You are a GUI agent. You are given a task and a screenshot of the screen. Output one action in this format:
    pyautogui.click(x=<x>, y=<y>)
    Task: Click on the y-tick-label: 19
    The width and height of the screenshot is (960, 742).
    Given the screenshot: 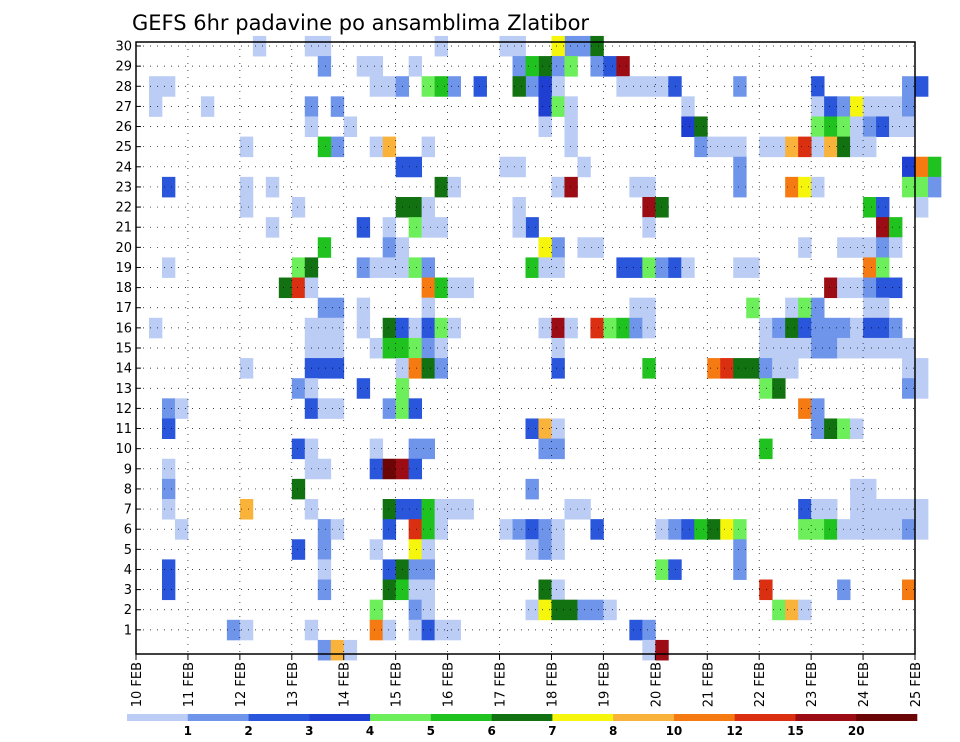 What is the action you would take?
    pyautogui.click(x=123, y=268)
    